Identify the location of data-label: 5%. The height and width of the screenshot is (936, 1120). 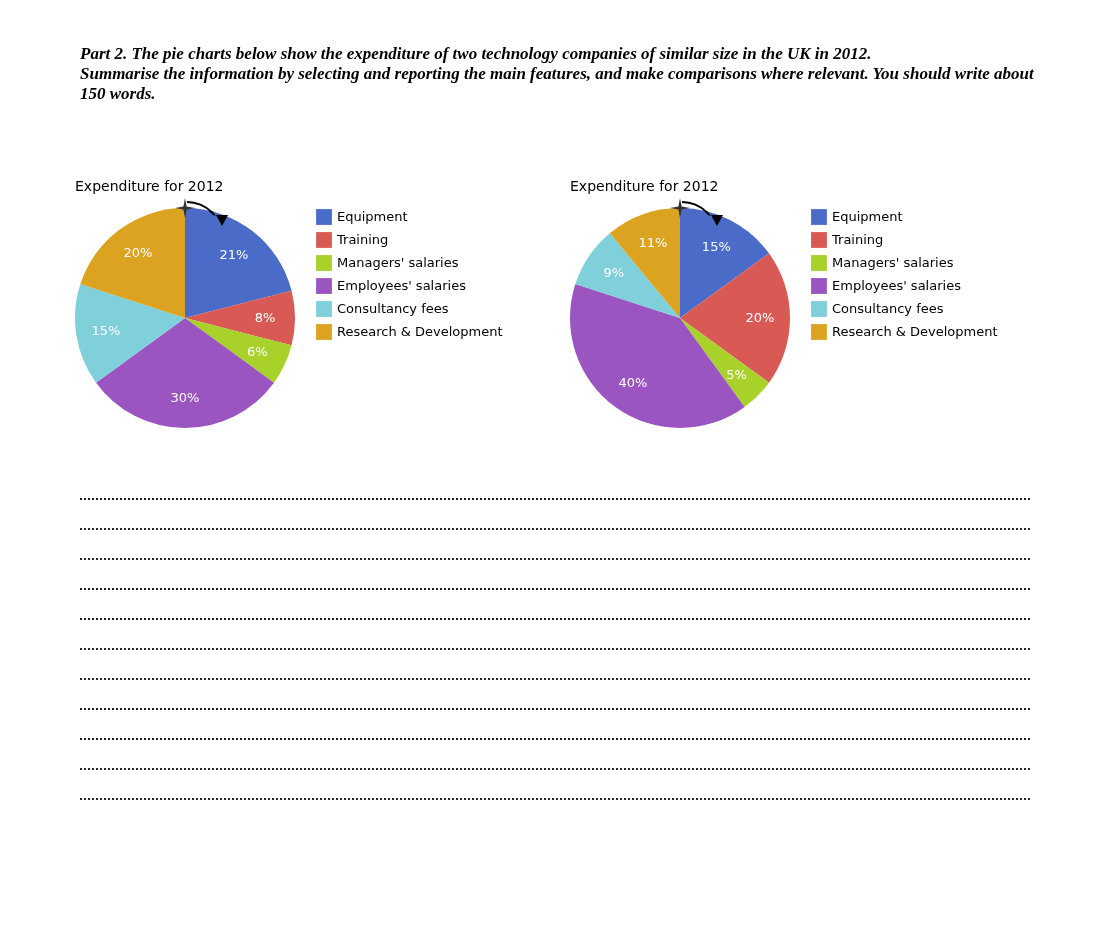
(736, 374).